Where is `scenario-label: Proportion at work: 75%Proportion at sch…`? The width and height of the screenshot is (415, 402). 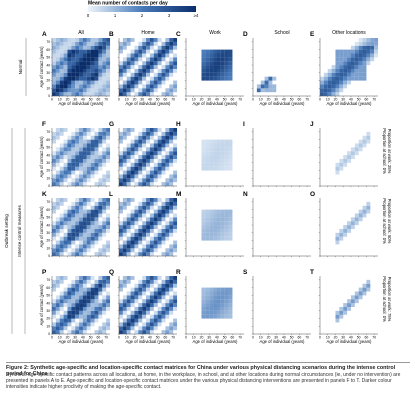 scenario-label: Proportion at work: 75%Proportion at sch… is located at coordinates (387, 299).